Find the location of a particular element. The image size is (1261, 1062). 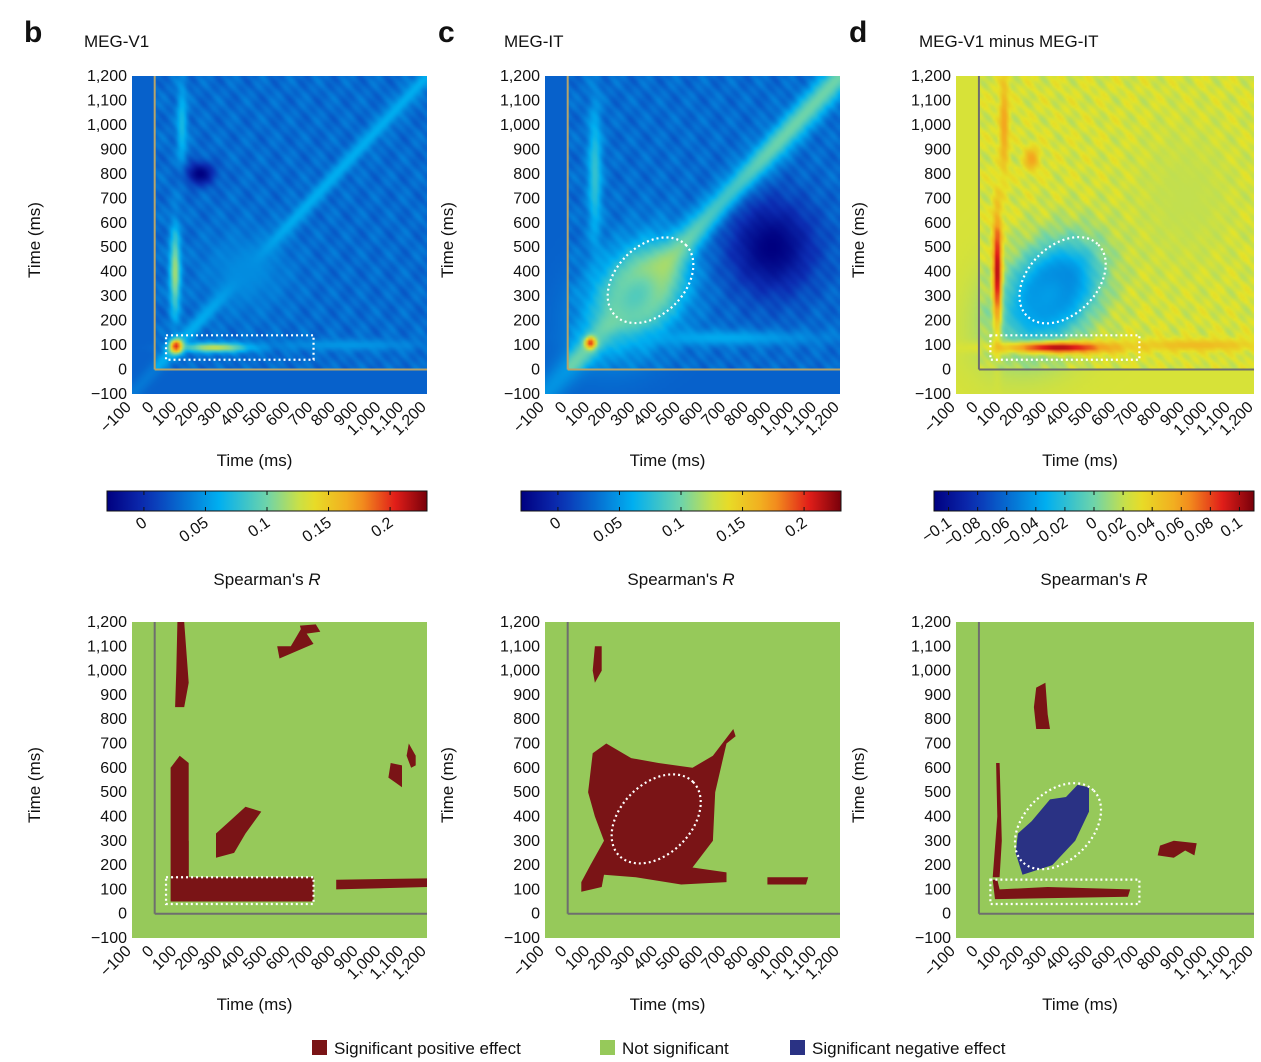

not-significant-area is located at coordinates (1105, 780).